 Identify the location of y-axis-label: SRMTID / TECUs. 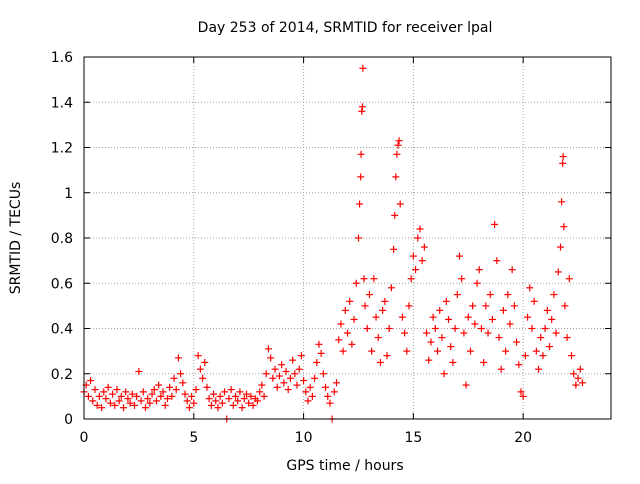
(16, 238).